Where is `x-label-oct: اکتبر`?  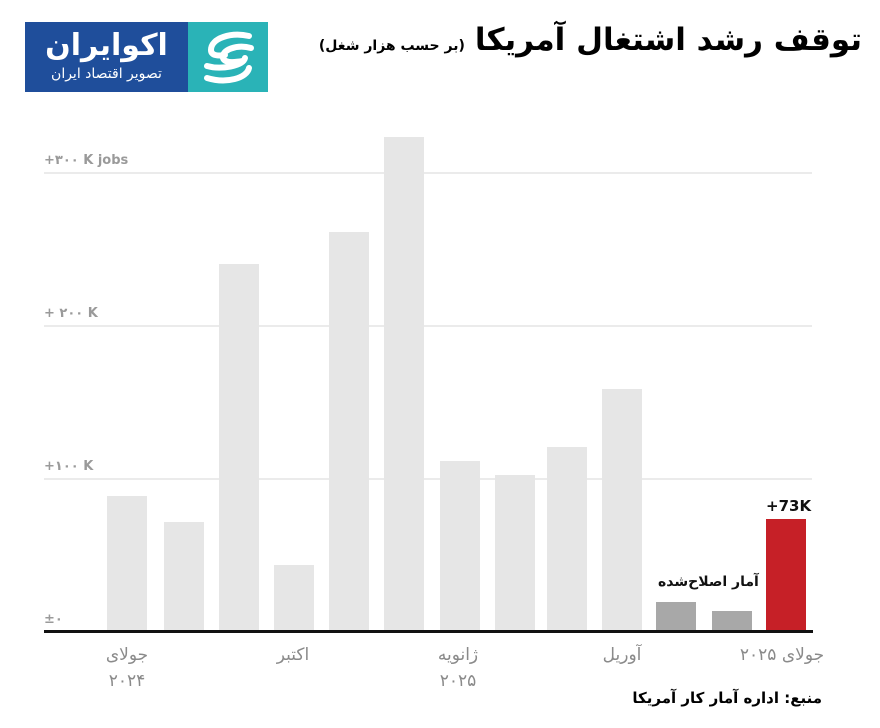
x-label-oct: اکتبر is located at coordinates (293, 655).